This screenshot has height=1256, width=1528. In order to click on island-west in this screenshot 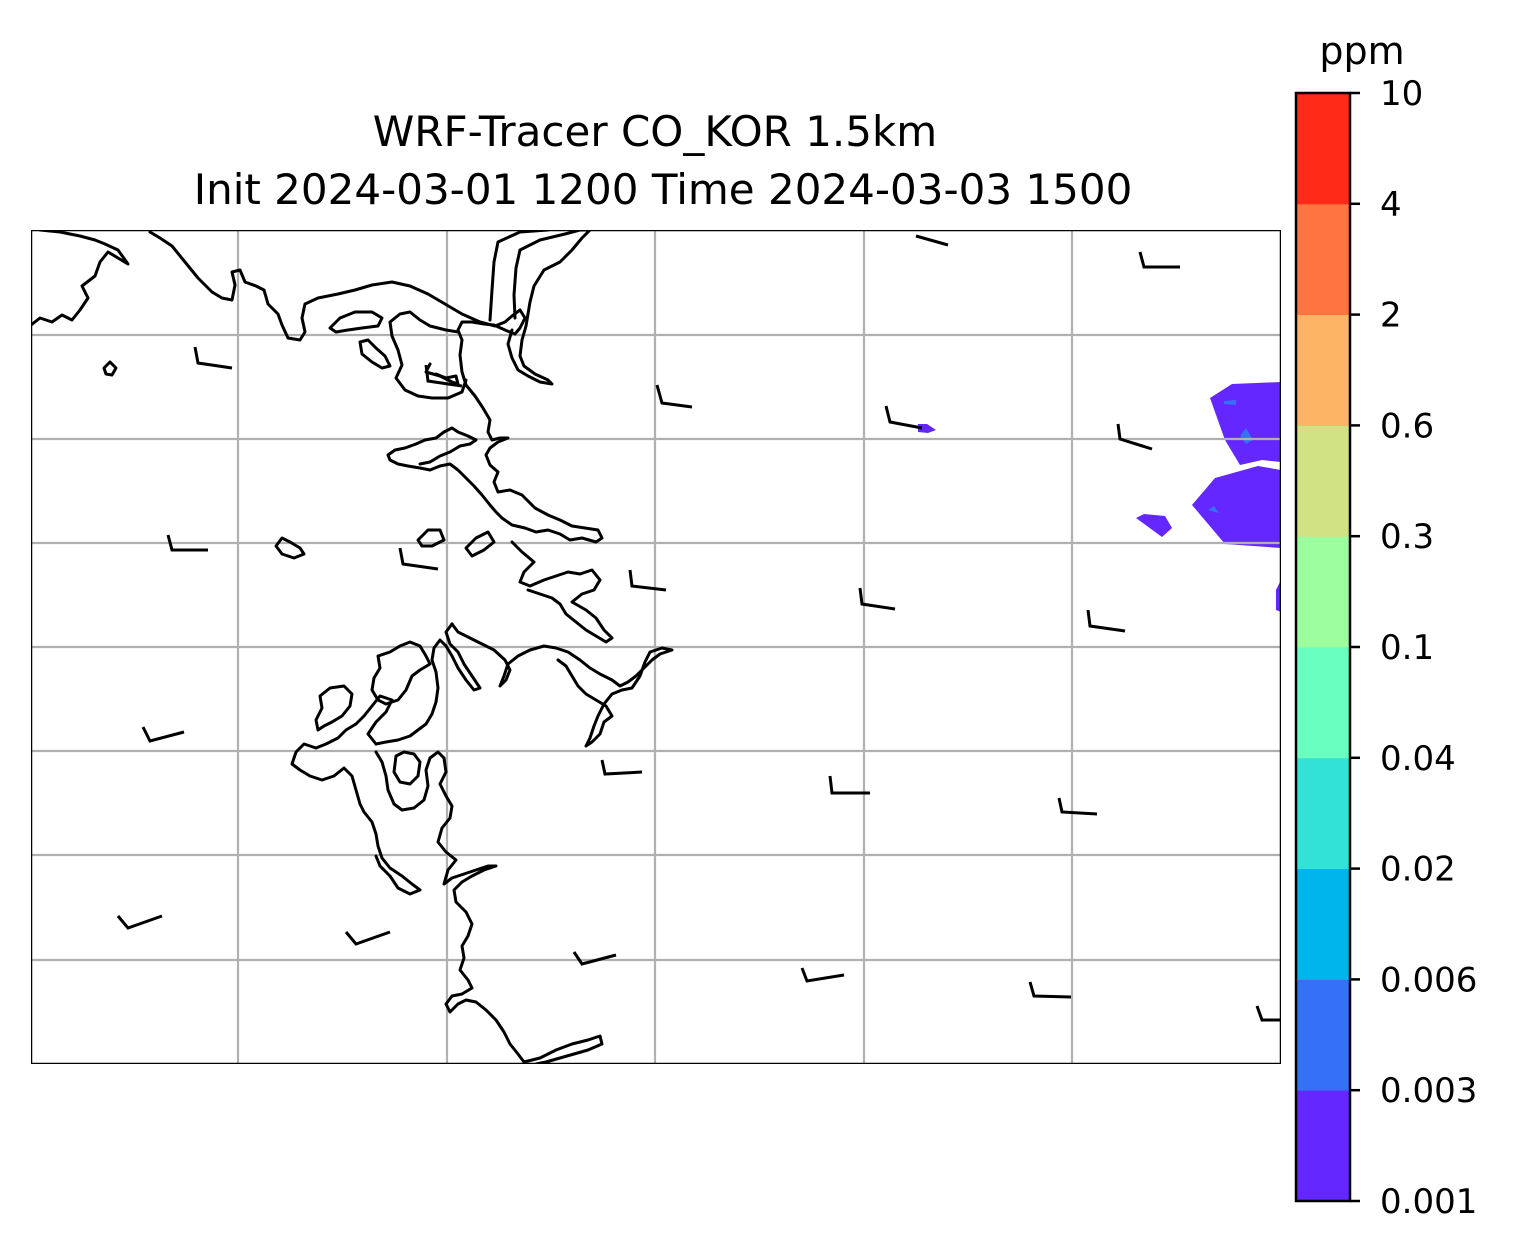, I will do `click(110, 368)`.